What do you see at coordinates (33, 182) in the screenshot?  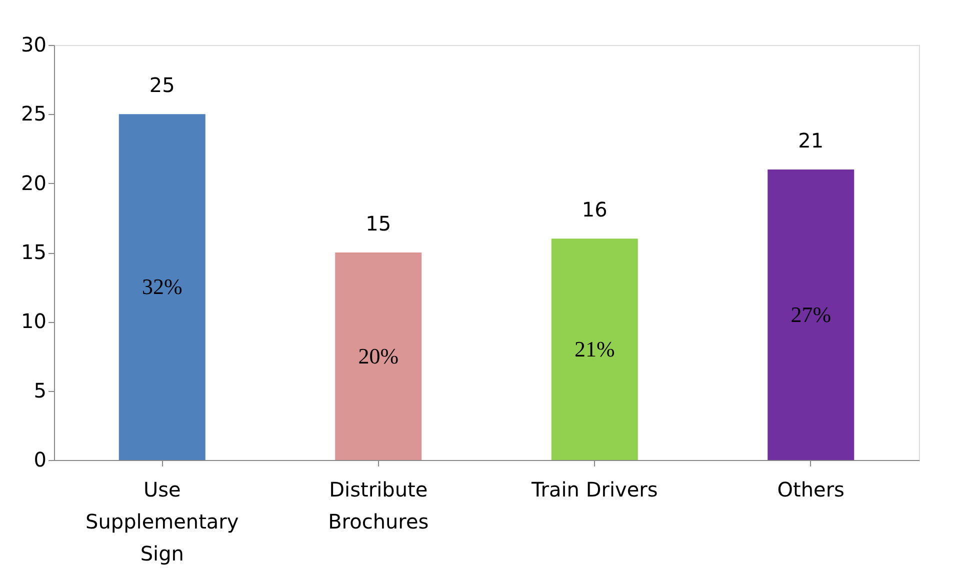 I see `y-tick-label: 20` at bounding box center [33, 182].